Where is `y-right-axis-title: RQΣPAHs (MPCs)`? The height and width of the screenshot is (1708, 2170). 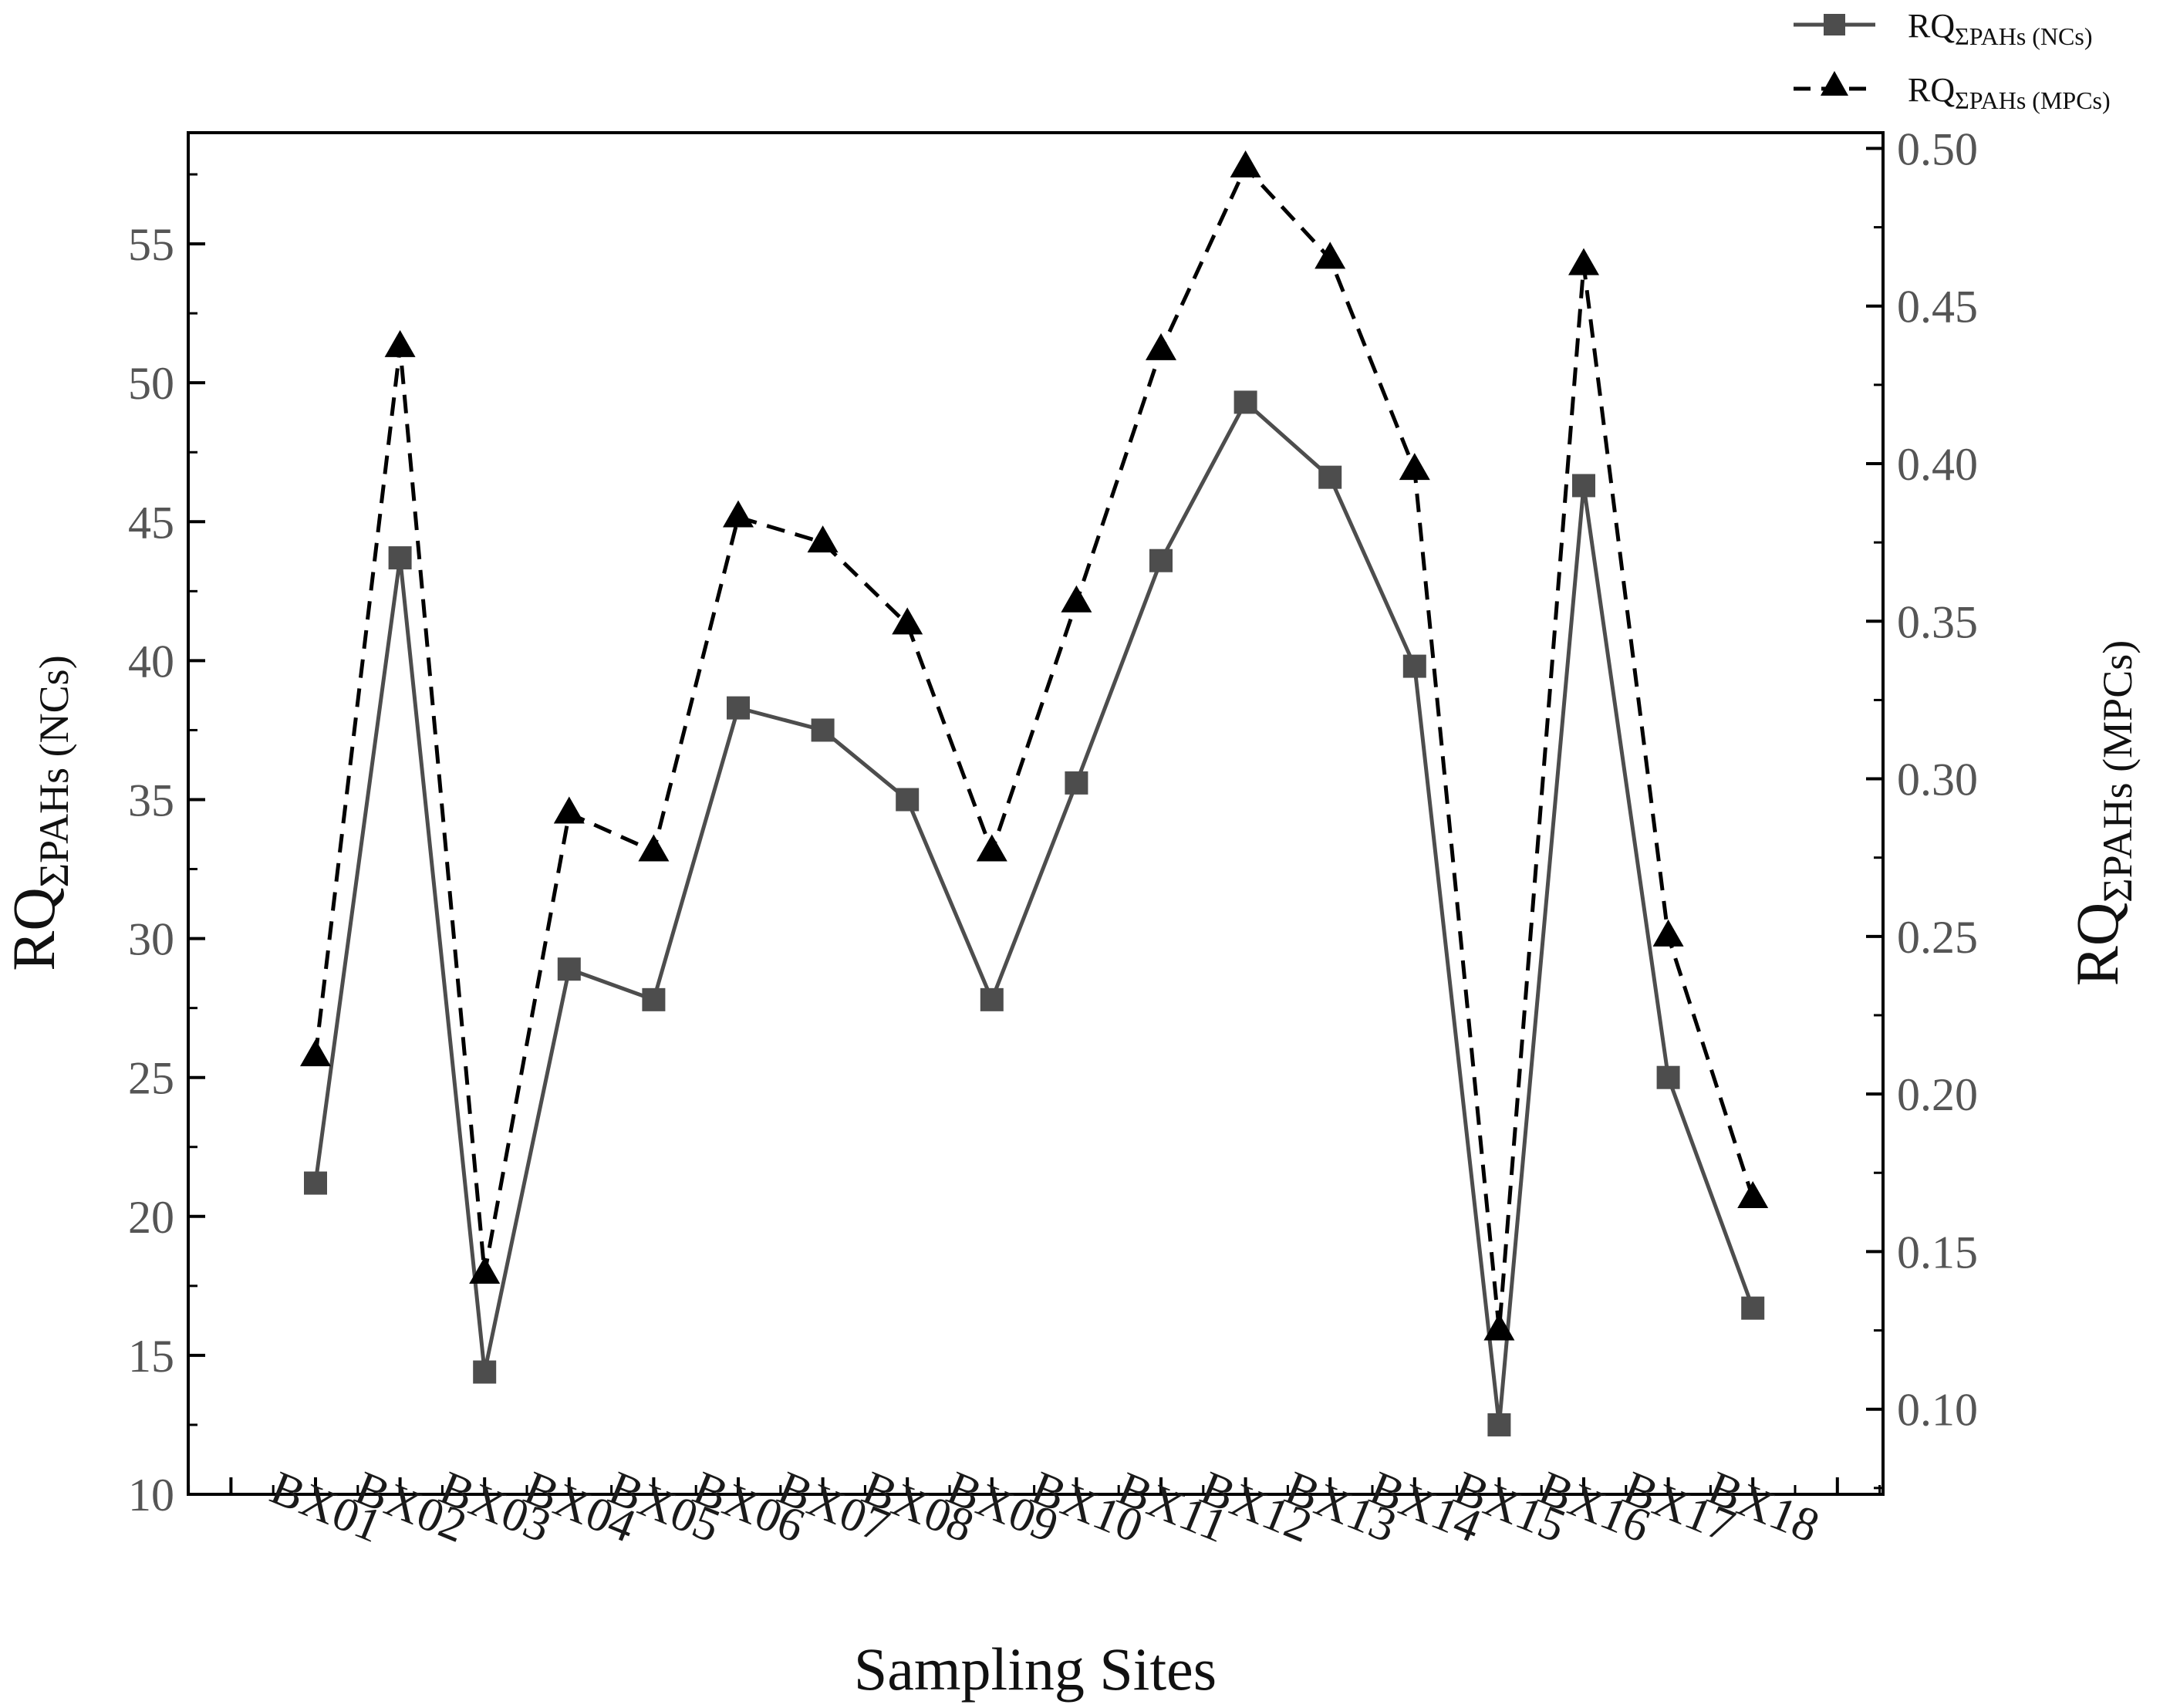 y-right-axis-title: RQΣPAHs (MPCs) is located at coordinates (2103, 813).